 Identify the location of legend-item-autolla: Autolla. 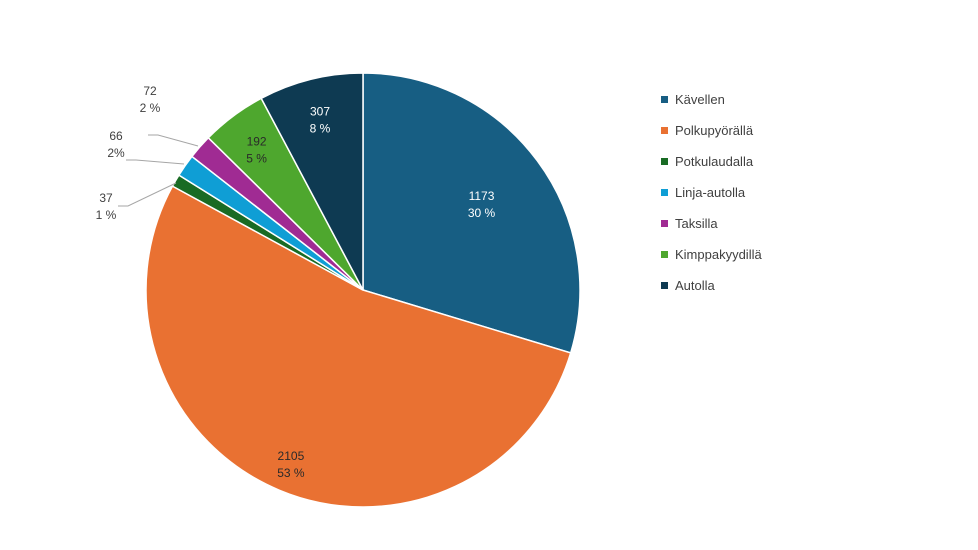
(711, 285).